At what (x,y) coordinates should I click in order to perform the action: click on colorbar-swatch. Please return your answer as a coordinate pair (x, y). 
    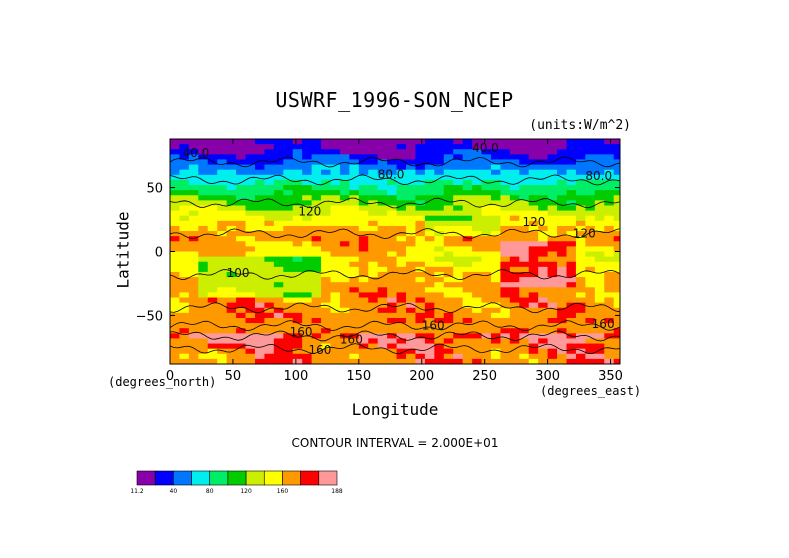
    Looking at the image, I should click on (237, 478).